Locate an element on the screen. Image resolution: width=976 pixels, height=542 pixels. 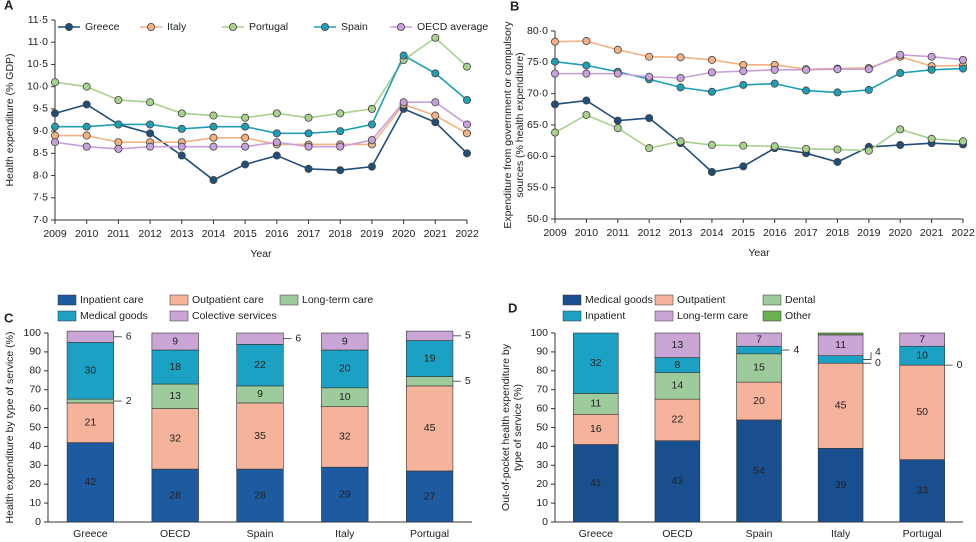
data-label: 13 is located at coordinates (175, 396).